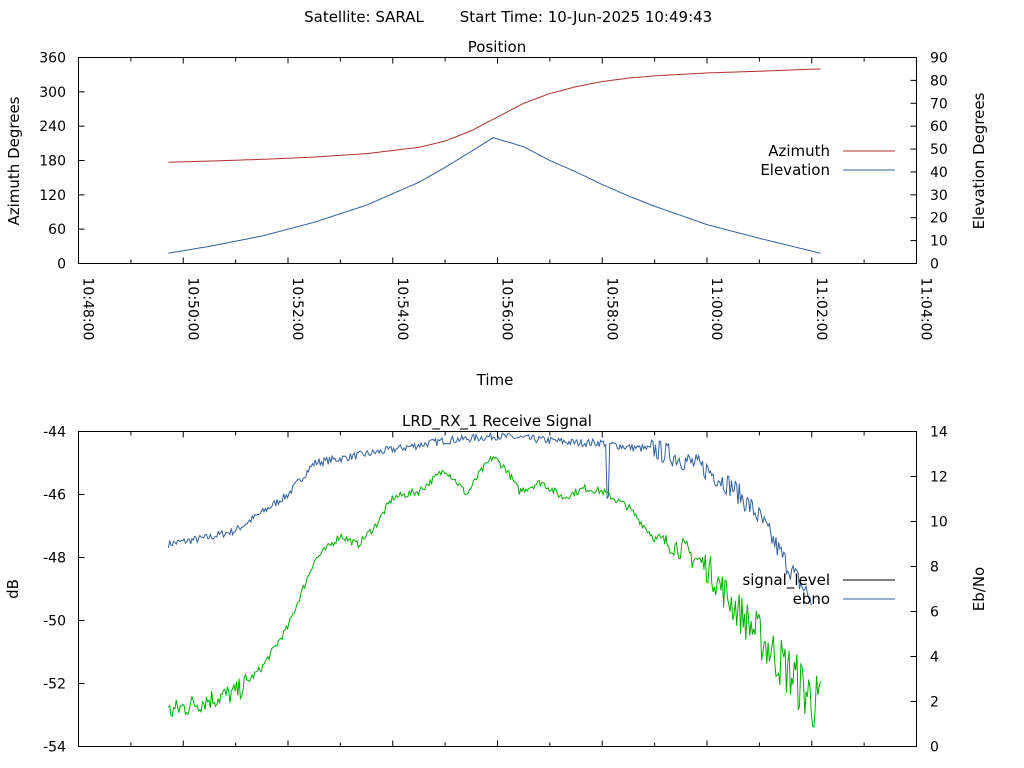 This screenshot has height=768, width=1024. I want to click on y-tick-label: -52, so click(54, 685).